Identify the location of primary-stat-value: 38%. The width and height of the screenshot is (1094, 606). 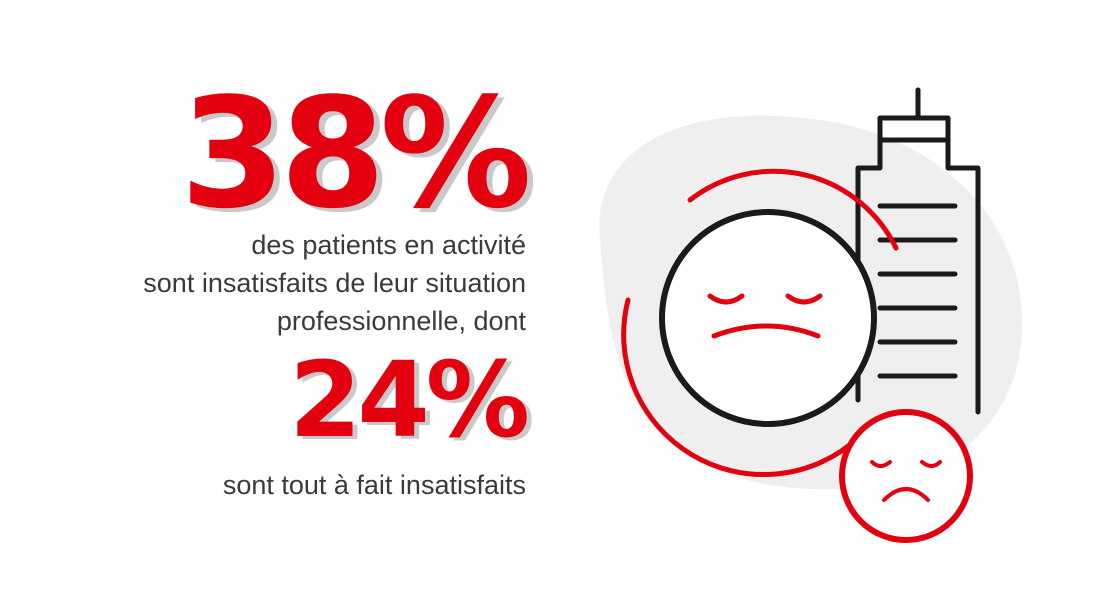
(356, 153).